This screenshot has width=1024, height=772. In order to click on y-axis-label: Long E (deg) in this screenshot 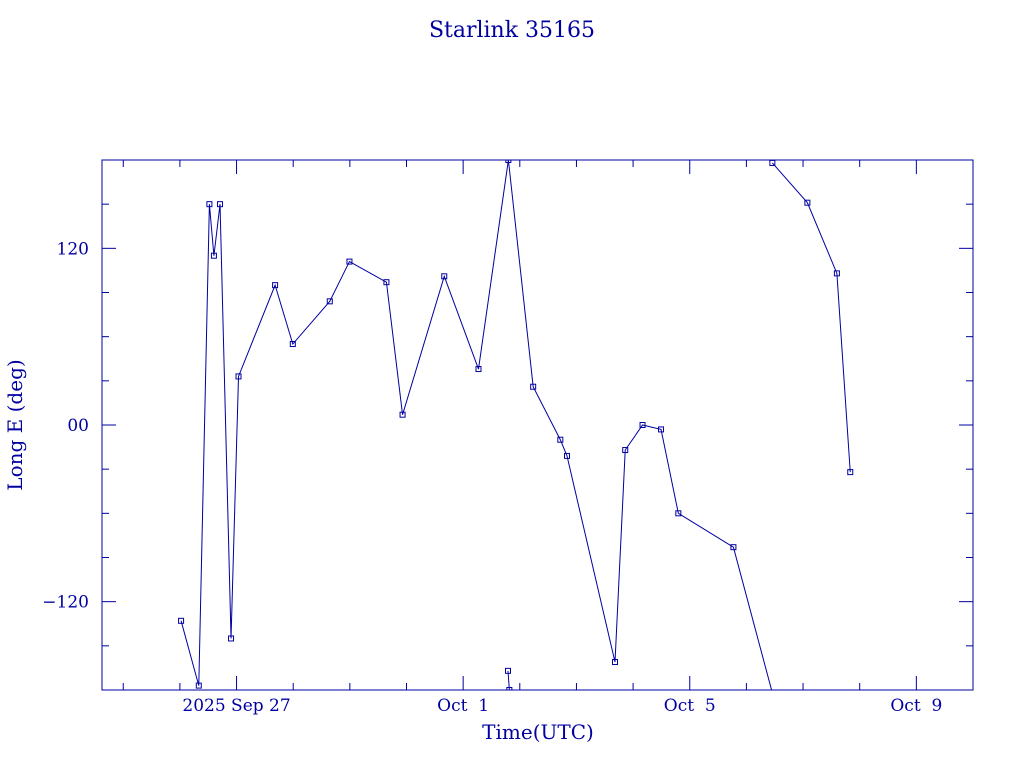, I will do `click(15, 424)`.